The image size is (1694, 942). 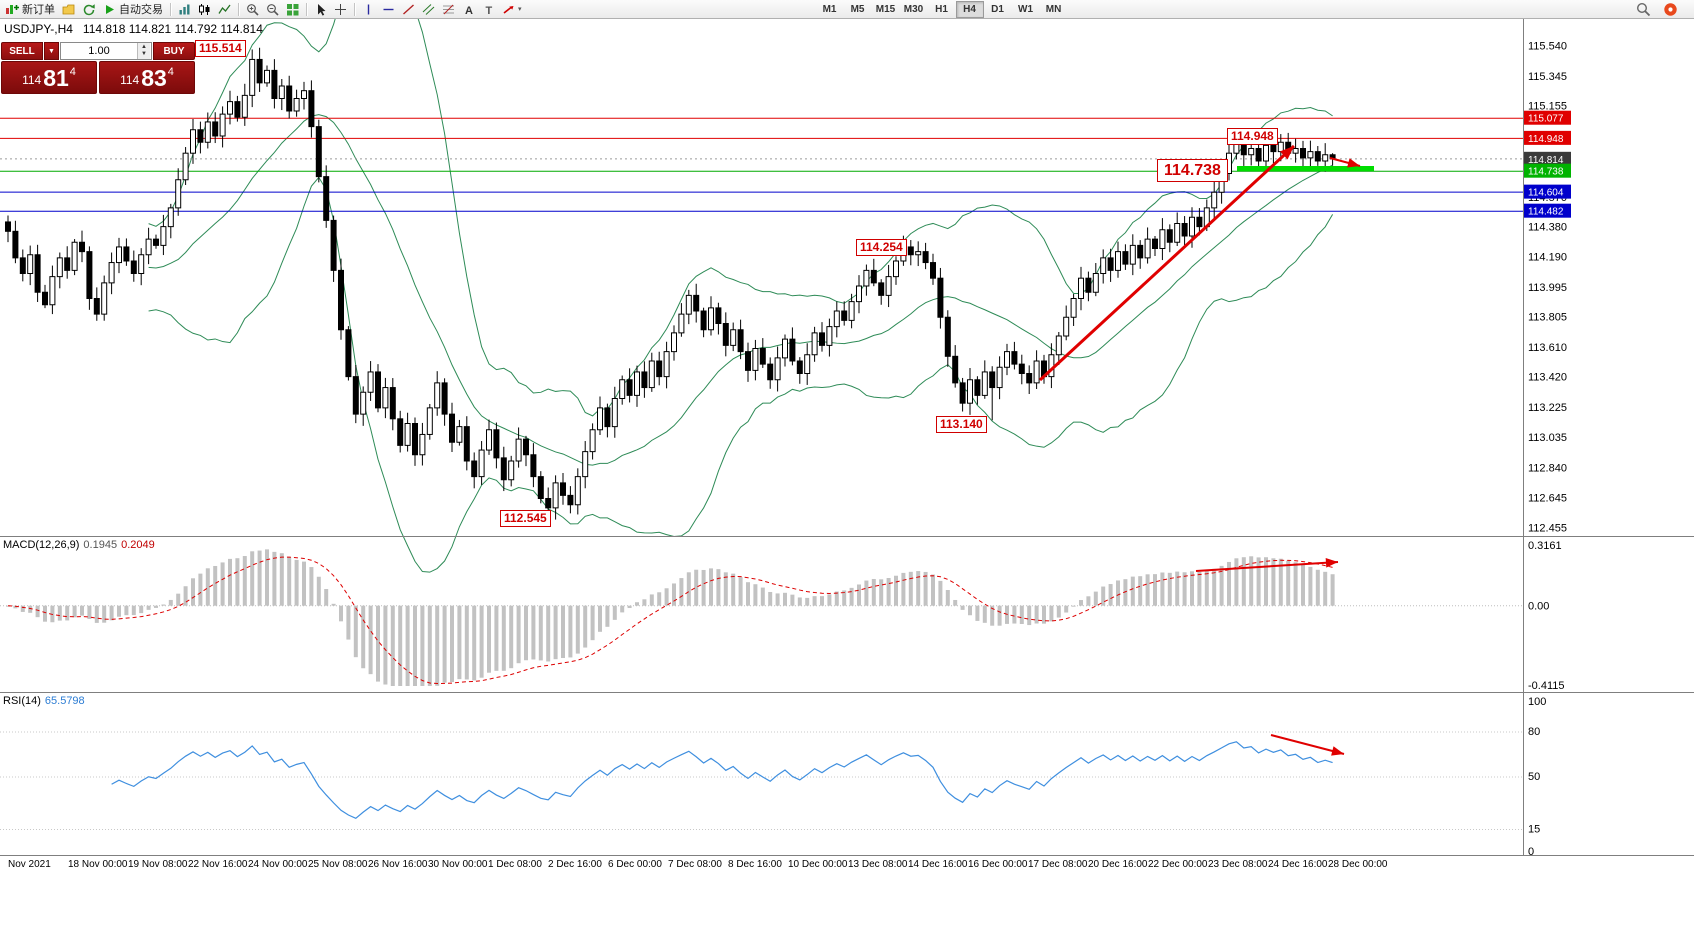 I want to click on ask-prefix: 114, so click(x=130, y=80).